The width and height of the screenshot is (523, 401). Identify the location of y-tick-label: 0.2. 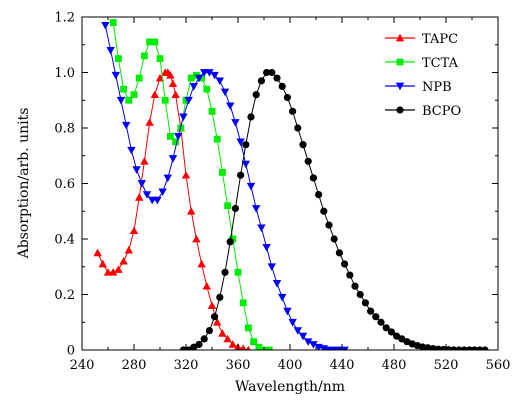
(64, 295).